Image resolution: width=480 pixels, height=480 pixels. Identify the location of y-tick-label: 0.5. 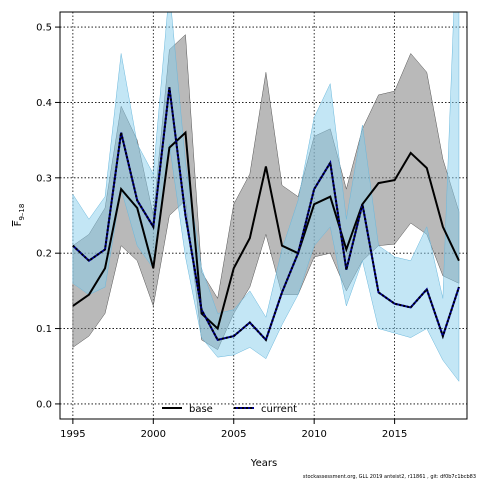
(44, 28).